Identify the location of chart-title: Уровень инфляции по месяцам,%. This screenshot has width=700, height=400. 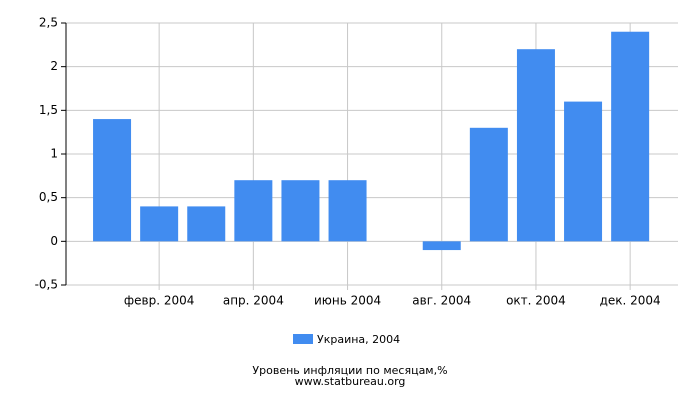
(349, 370).